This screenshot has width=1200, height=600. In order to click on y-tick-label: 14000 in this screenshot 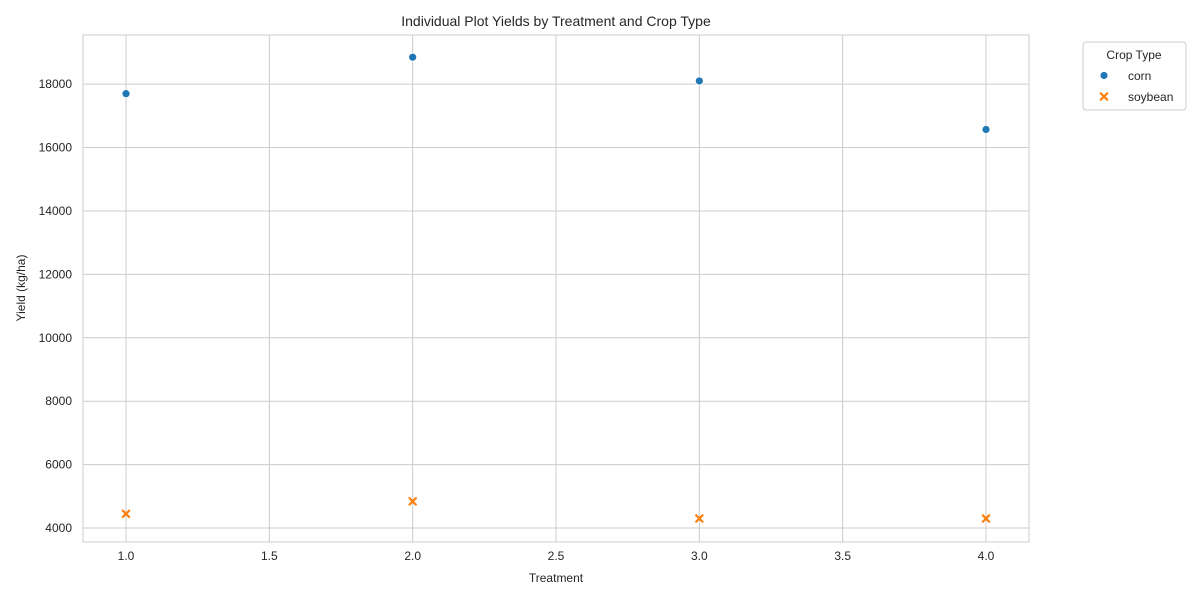, I will do `click(56, 211)`.